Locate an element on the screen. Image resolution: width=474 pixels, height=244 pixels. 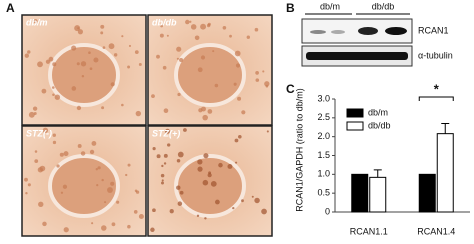
panel-label: A is located at coordinates (10, 8).